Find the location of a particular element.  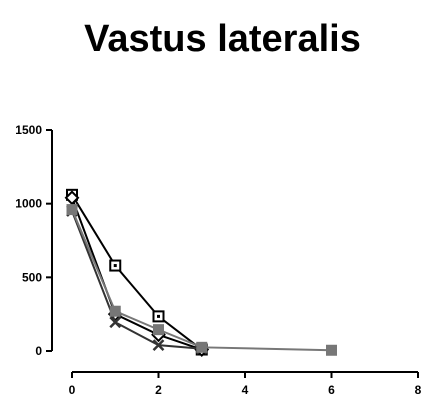

x-tick-label: 0 is located at coordinates (72, 390).